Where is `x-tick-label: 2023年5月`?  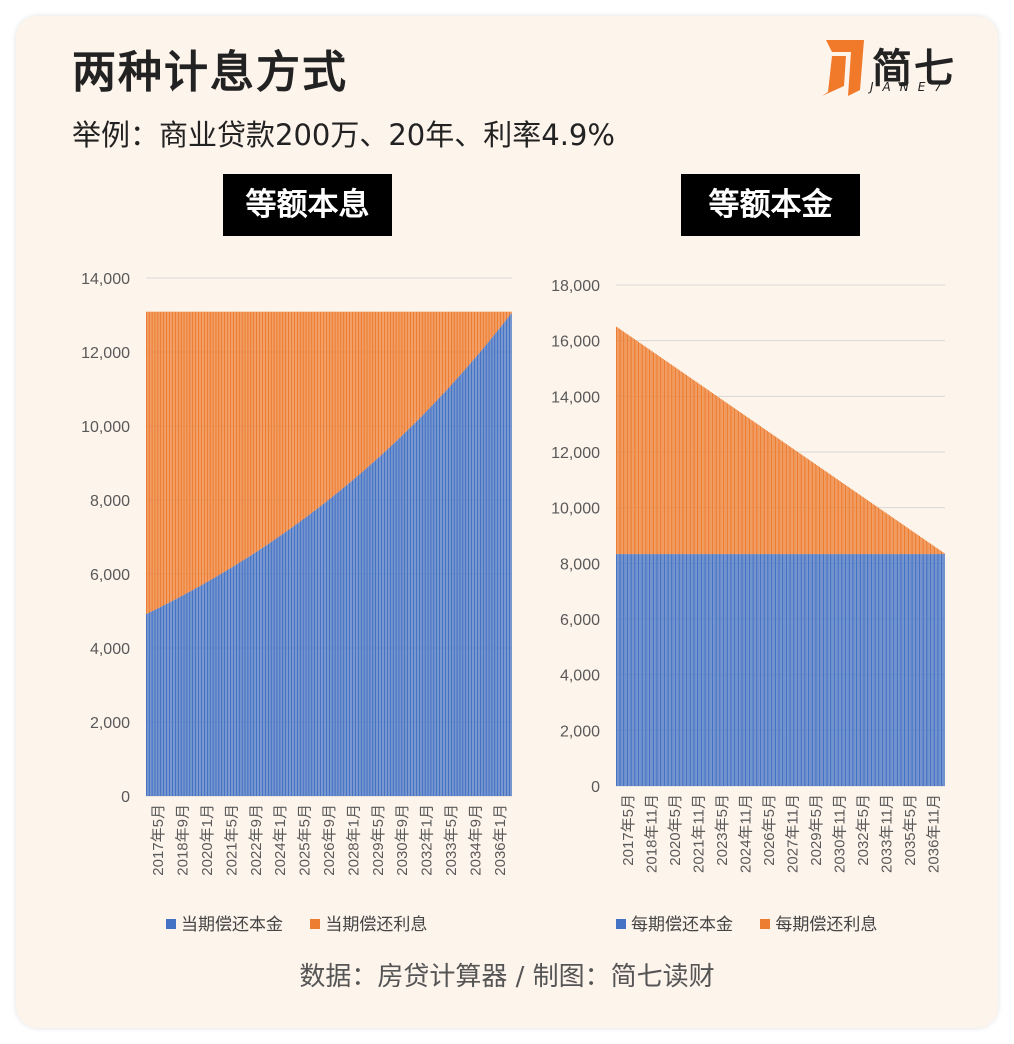
x-tick-label: 2023年5月 is located at coordinates (722, 830).